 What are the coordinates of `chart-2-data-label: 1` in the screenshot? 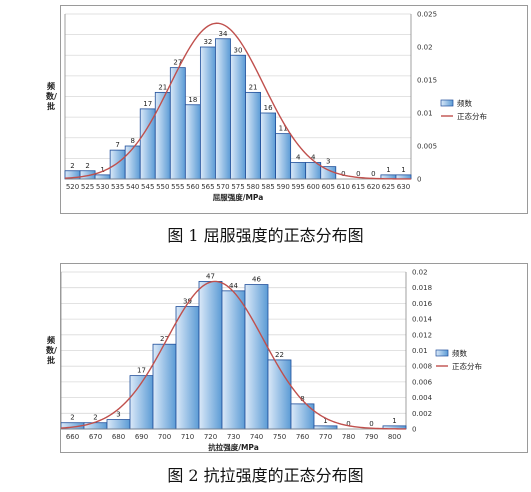 It's located at (394, 421).